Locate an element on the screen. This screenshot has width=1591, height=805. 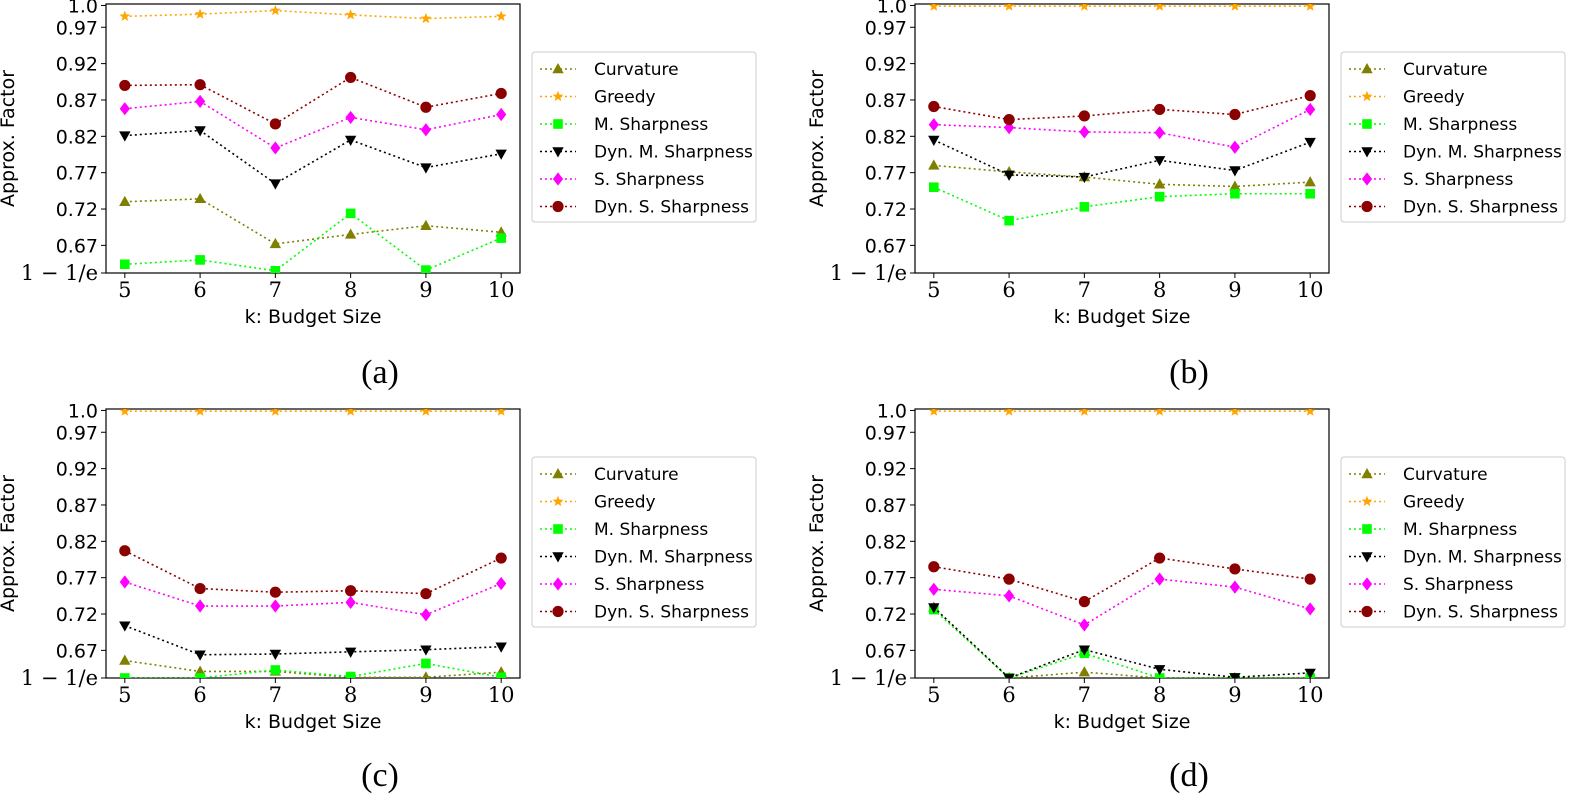
y-tick-label: 0.92 is located at coordinates (886, 65).